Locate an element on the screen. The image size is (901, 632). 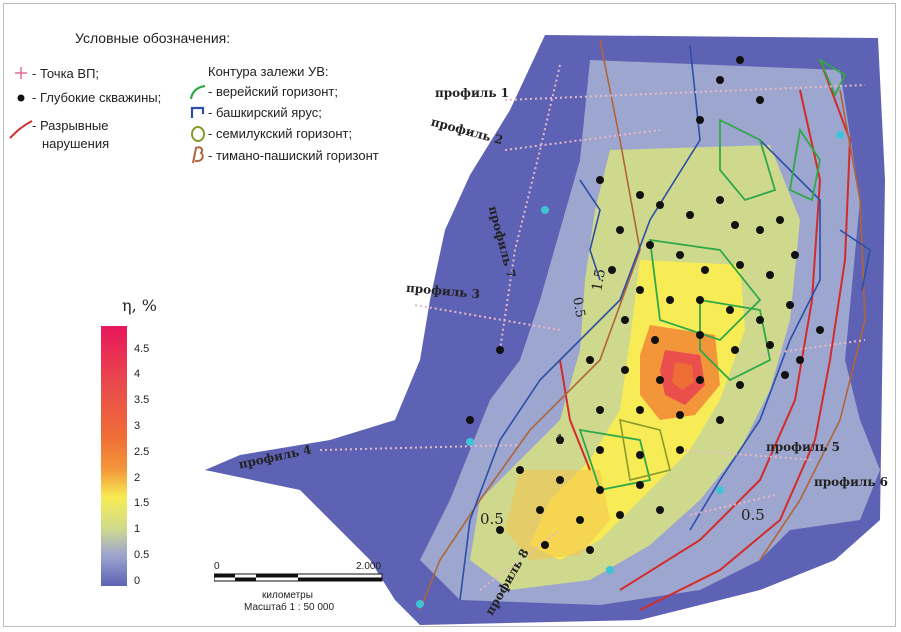
colorbar-tick: 0 is located at coordinates (137, 581).